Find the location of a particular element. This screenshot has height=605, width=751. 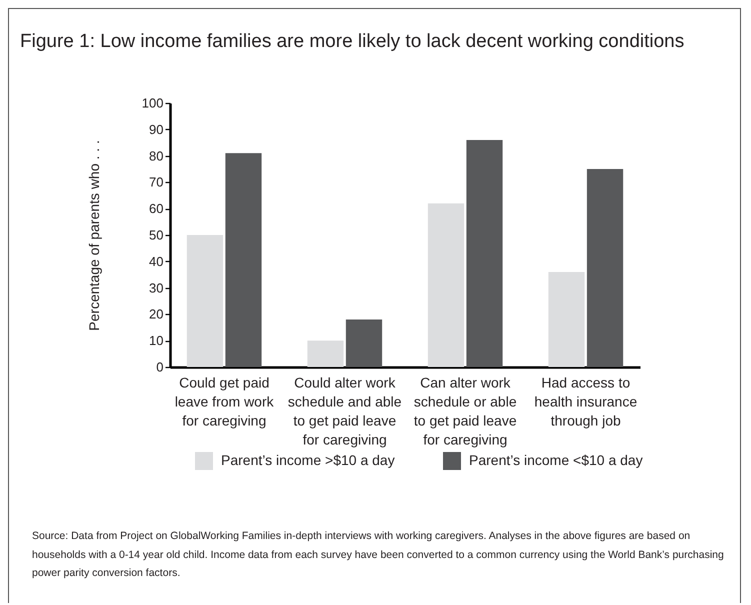

x-tick-label: Could alter work schedule and able to get paid leave for caregiving is located at coordinates (345, 411).